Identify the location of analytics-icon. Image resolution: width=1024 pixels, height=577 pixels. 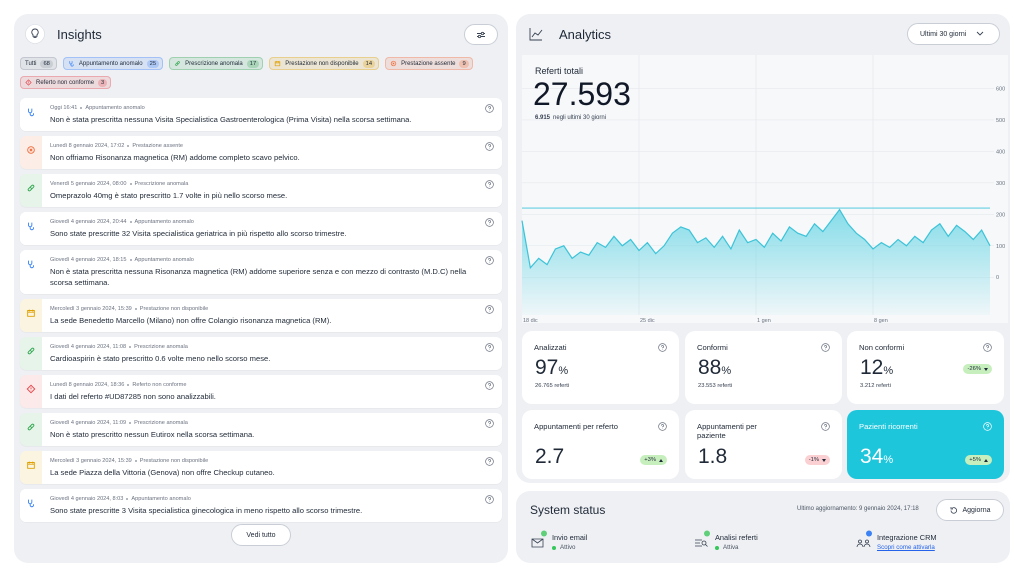
(536, 34).